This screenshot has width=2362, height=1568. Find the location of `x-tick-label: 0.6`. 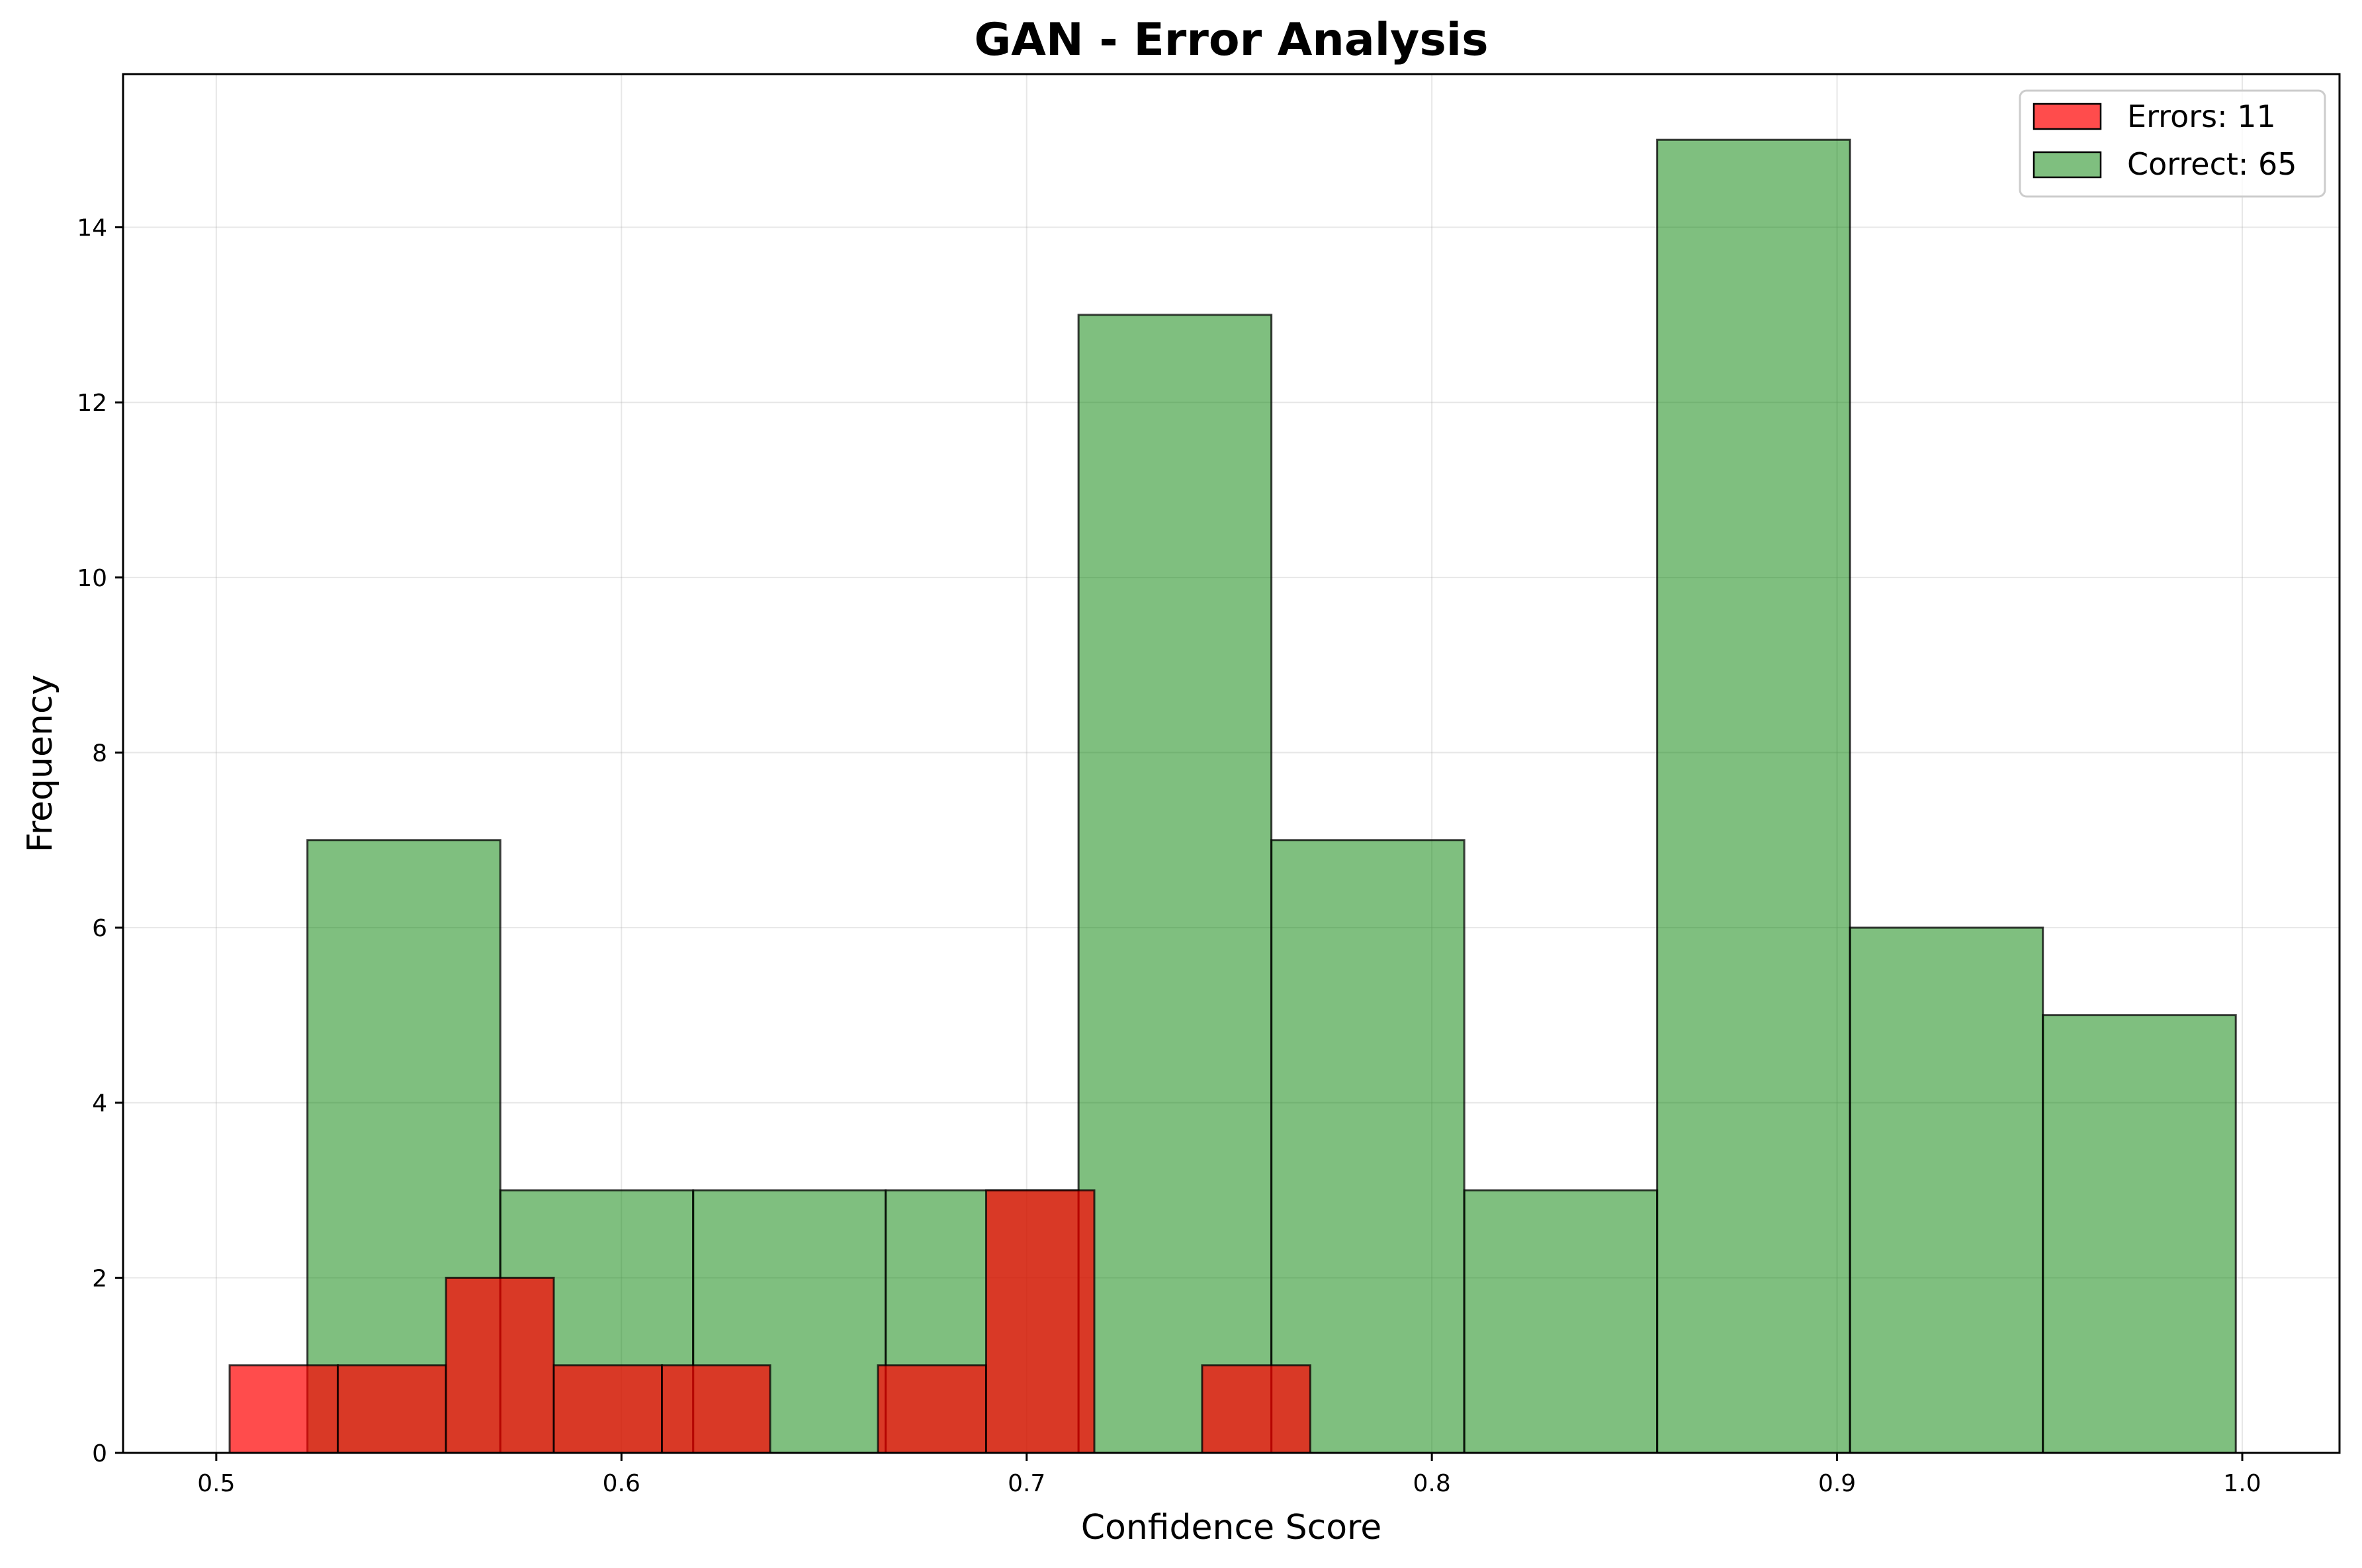

x-tick-label: 0.6 is located at coordinates (621, 1484).